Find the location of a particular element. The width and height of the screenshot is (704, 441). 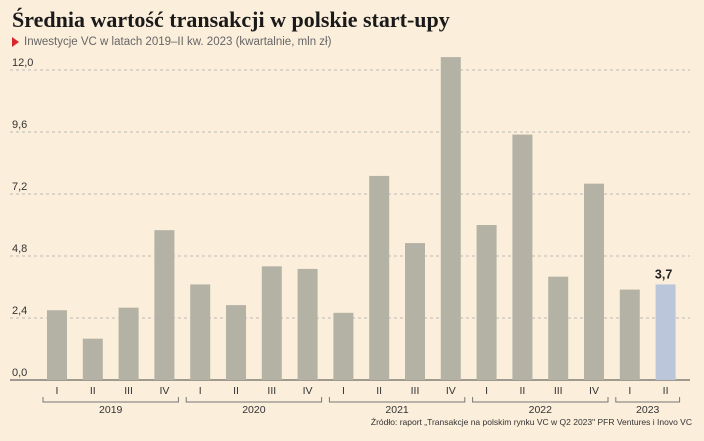

data-label: 3,7 is located at coordinates (663, 274).